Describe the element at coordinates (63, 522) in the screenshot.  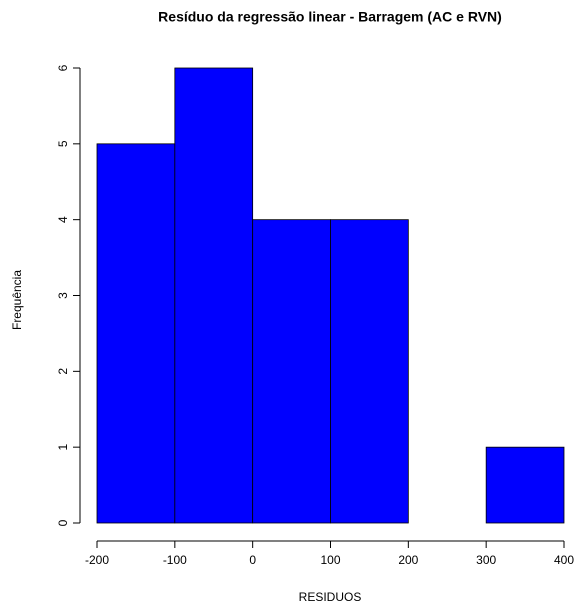
I see `y-tick-label: 0` at that location.